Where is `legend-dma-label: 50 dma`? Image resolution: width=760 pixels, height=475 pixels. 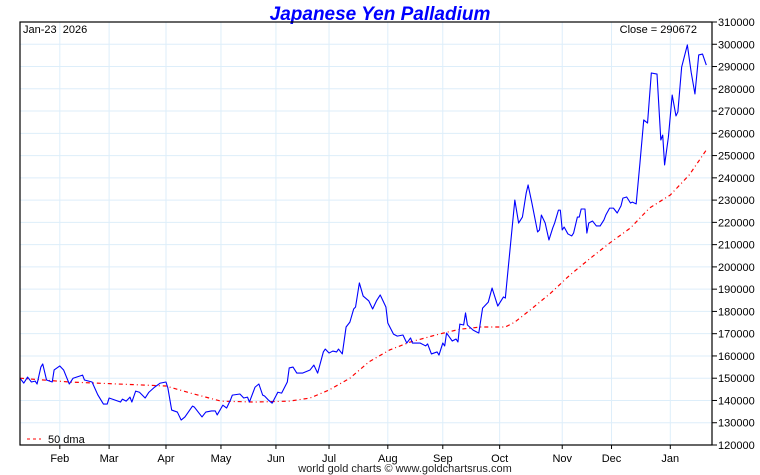 legend-dma-label: 50 dma is located at coordinates (67, 440).